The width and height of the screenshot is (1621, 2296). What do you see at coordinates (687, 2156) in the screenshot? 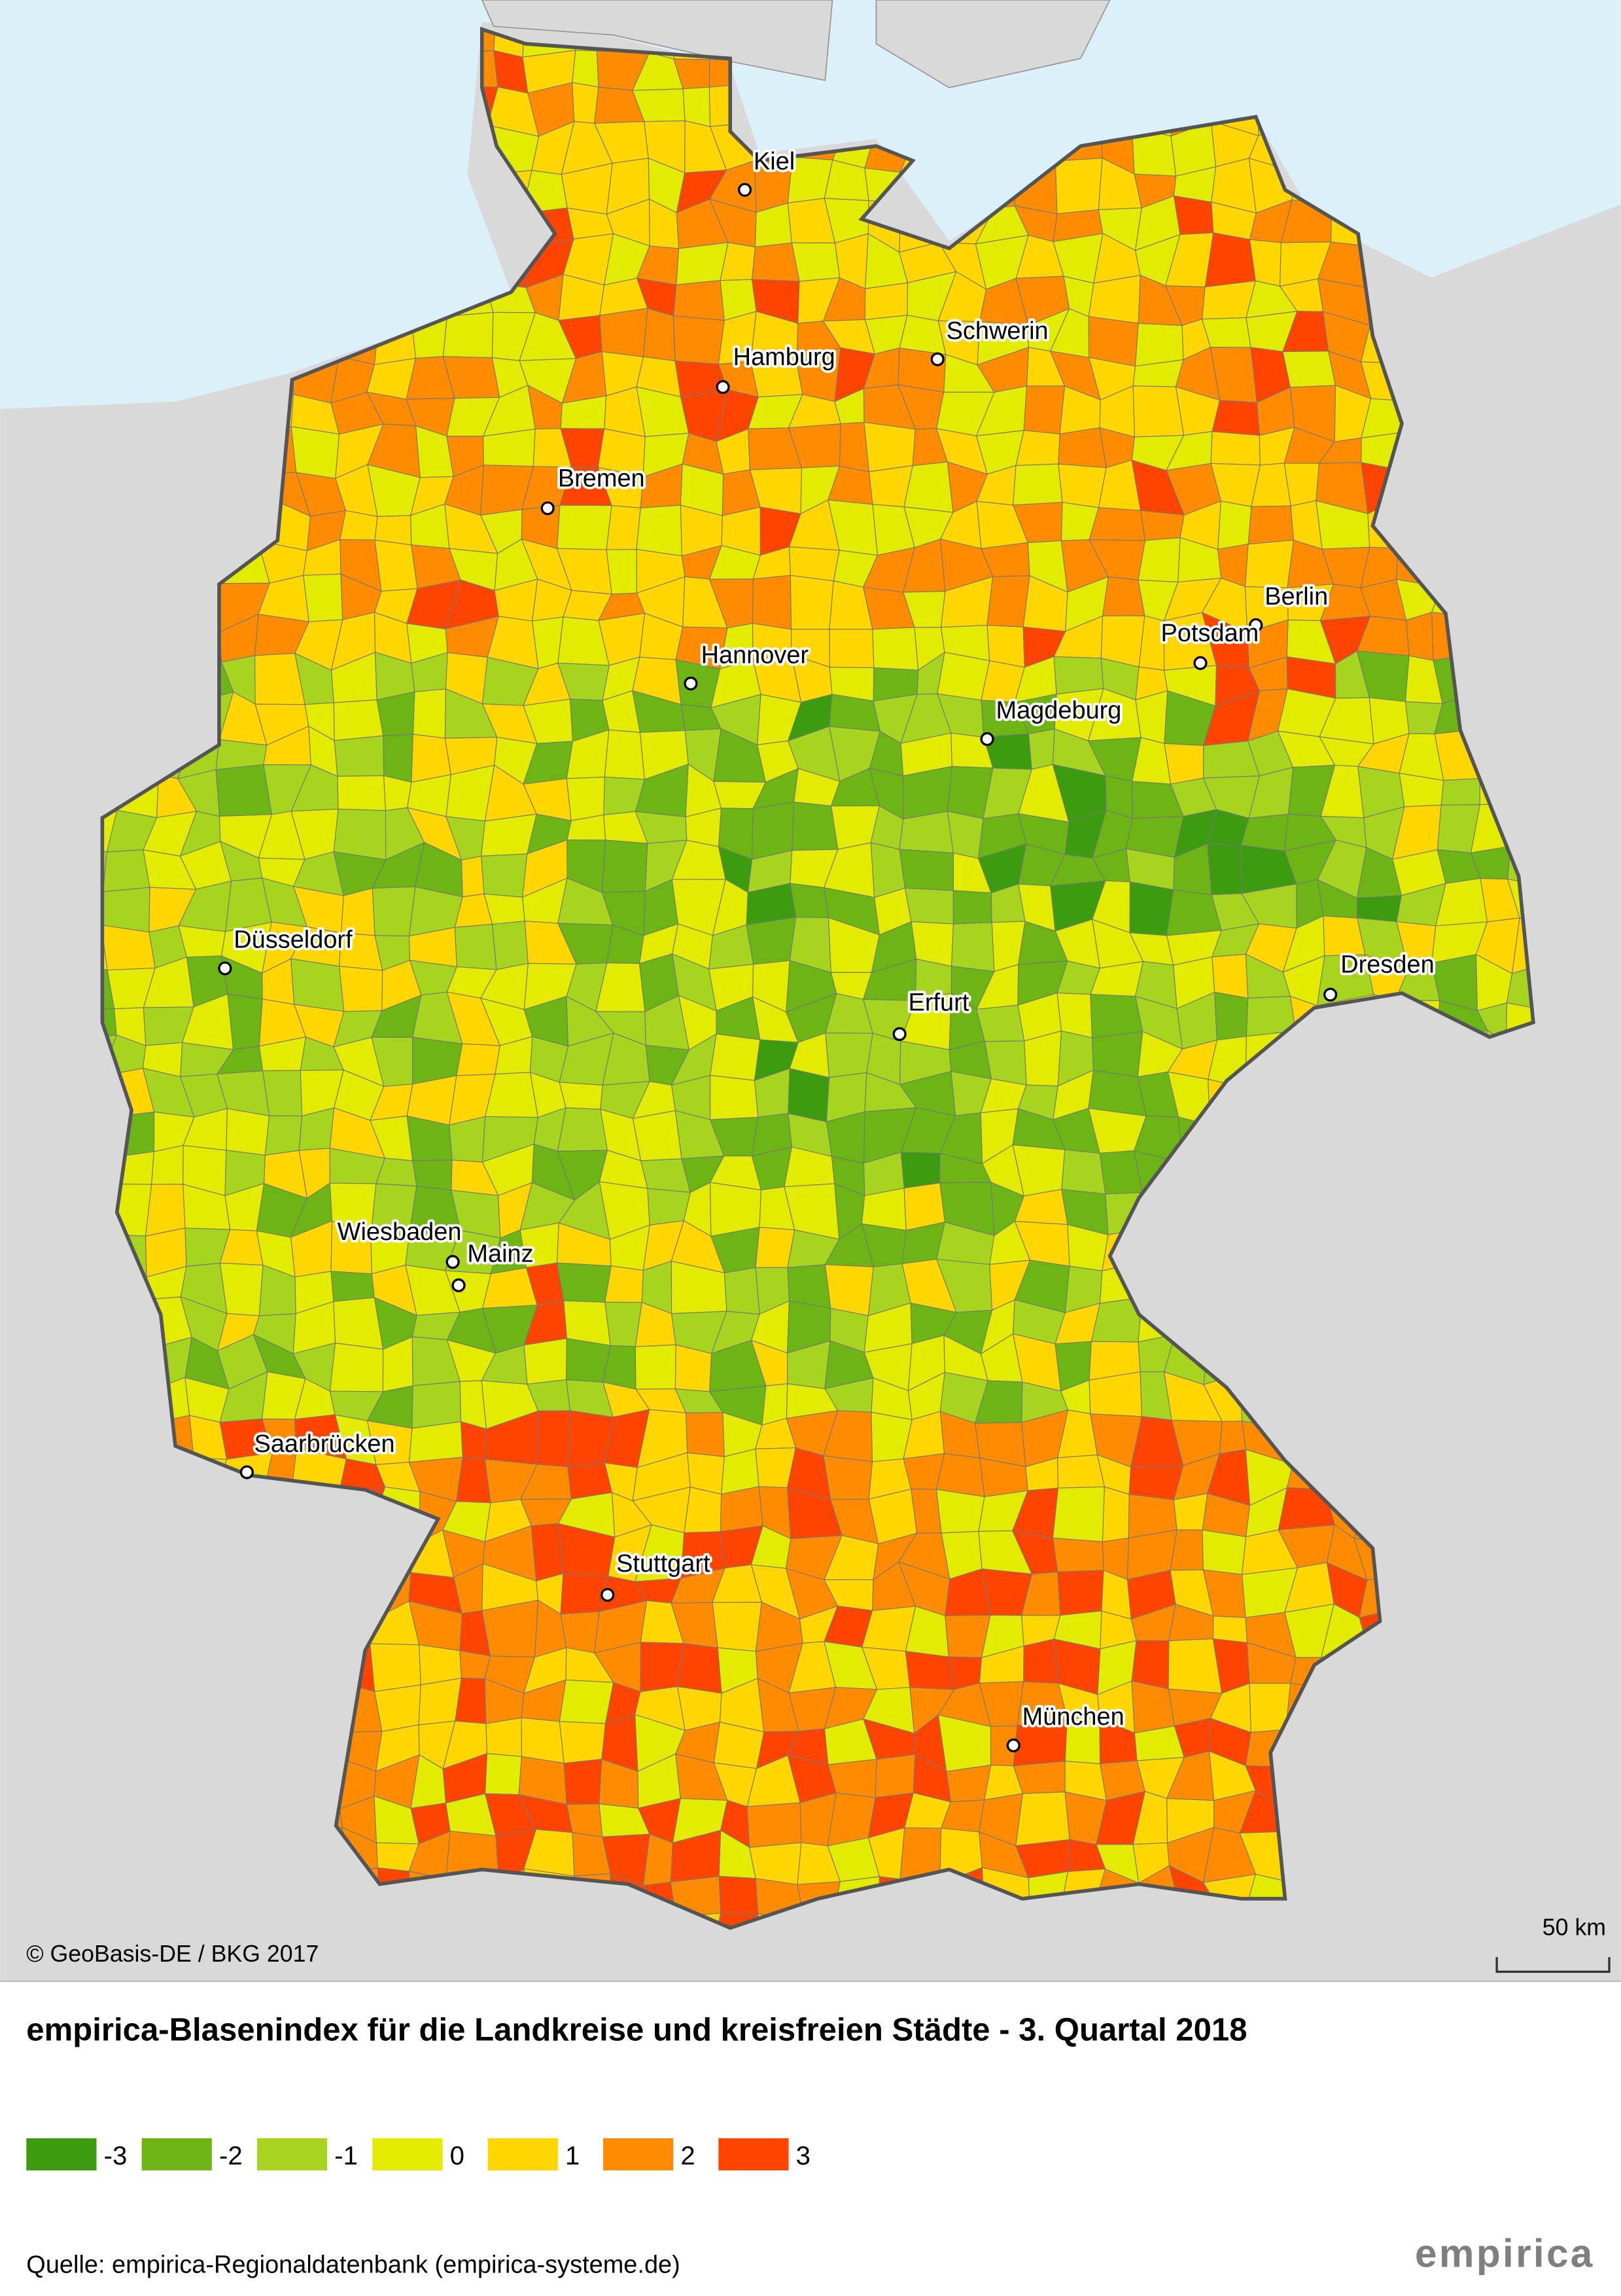
I see `legend-label: 2` at bounding box center [687, 2156].